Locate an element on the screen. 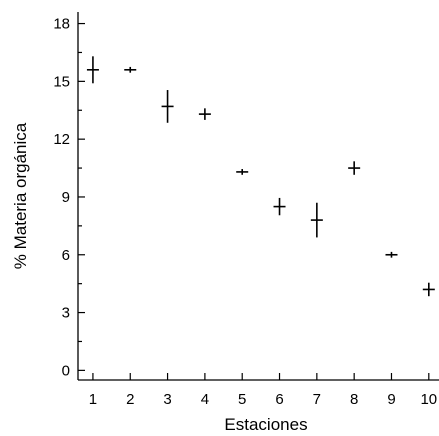 The width and height of the screenshot is (439, 436). y-tick-label: 12 is located at coordinates (61, 139).